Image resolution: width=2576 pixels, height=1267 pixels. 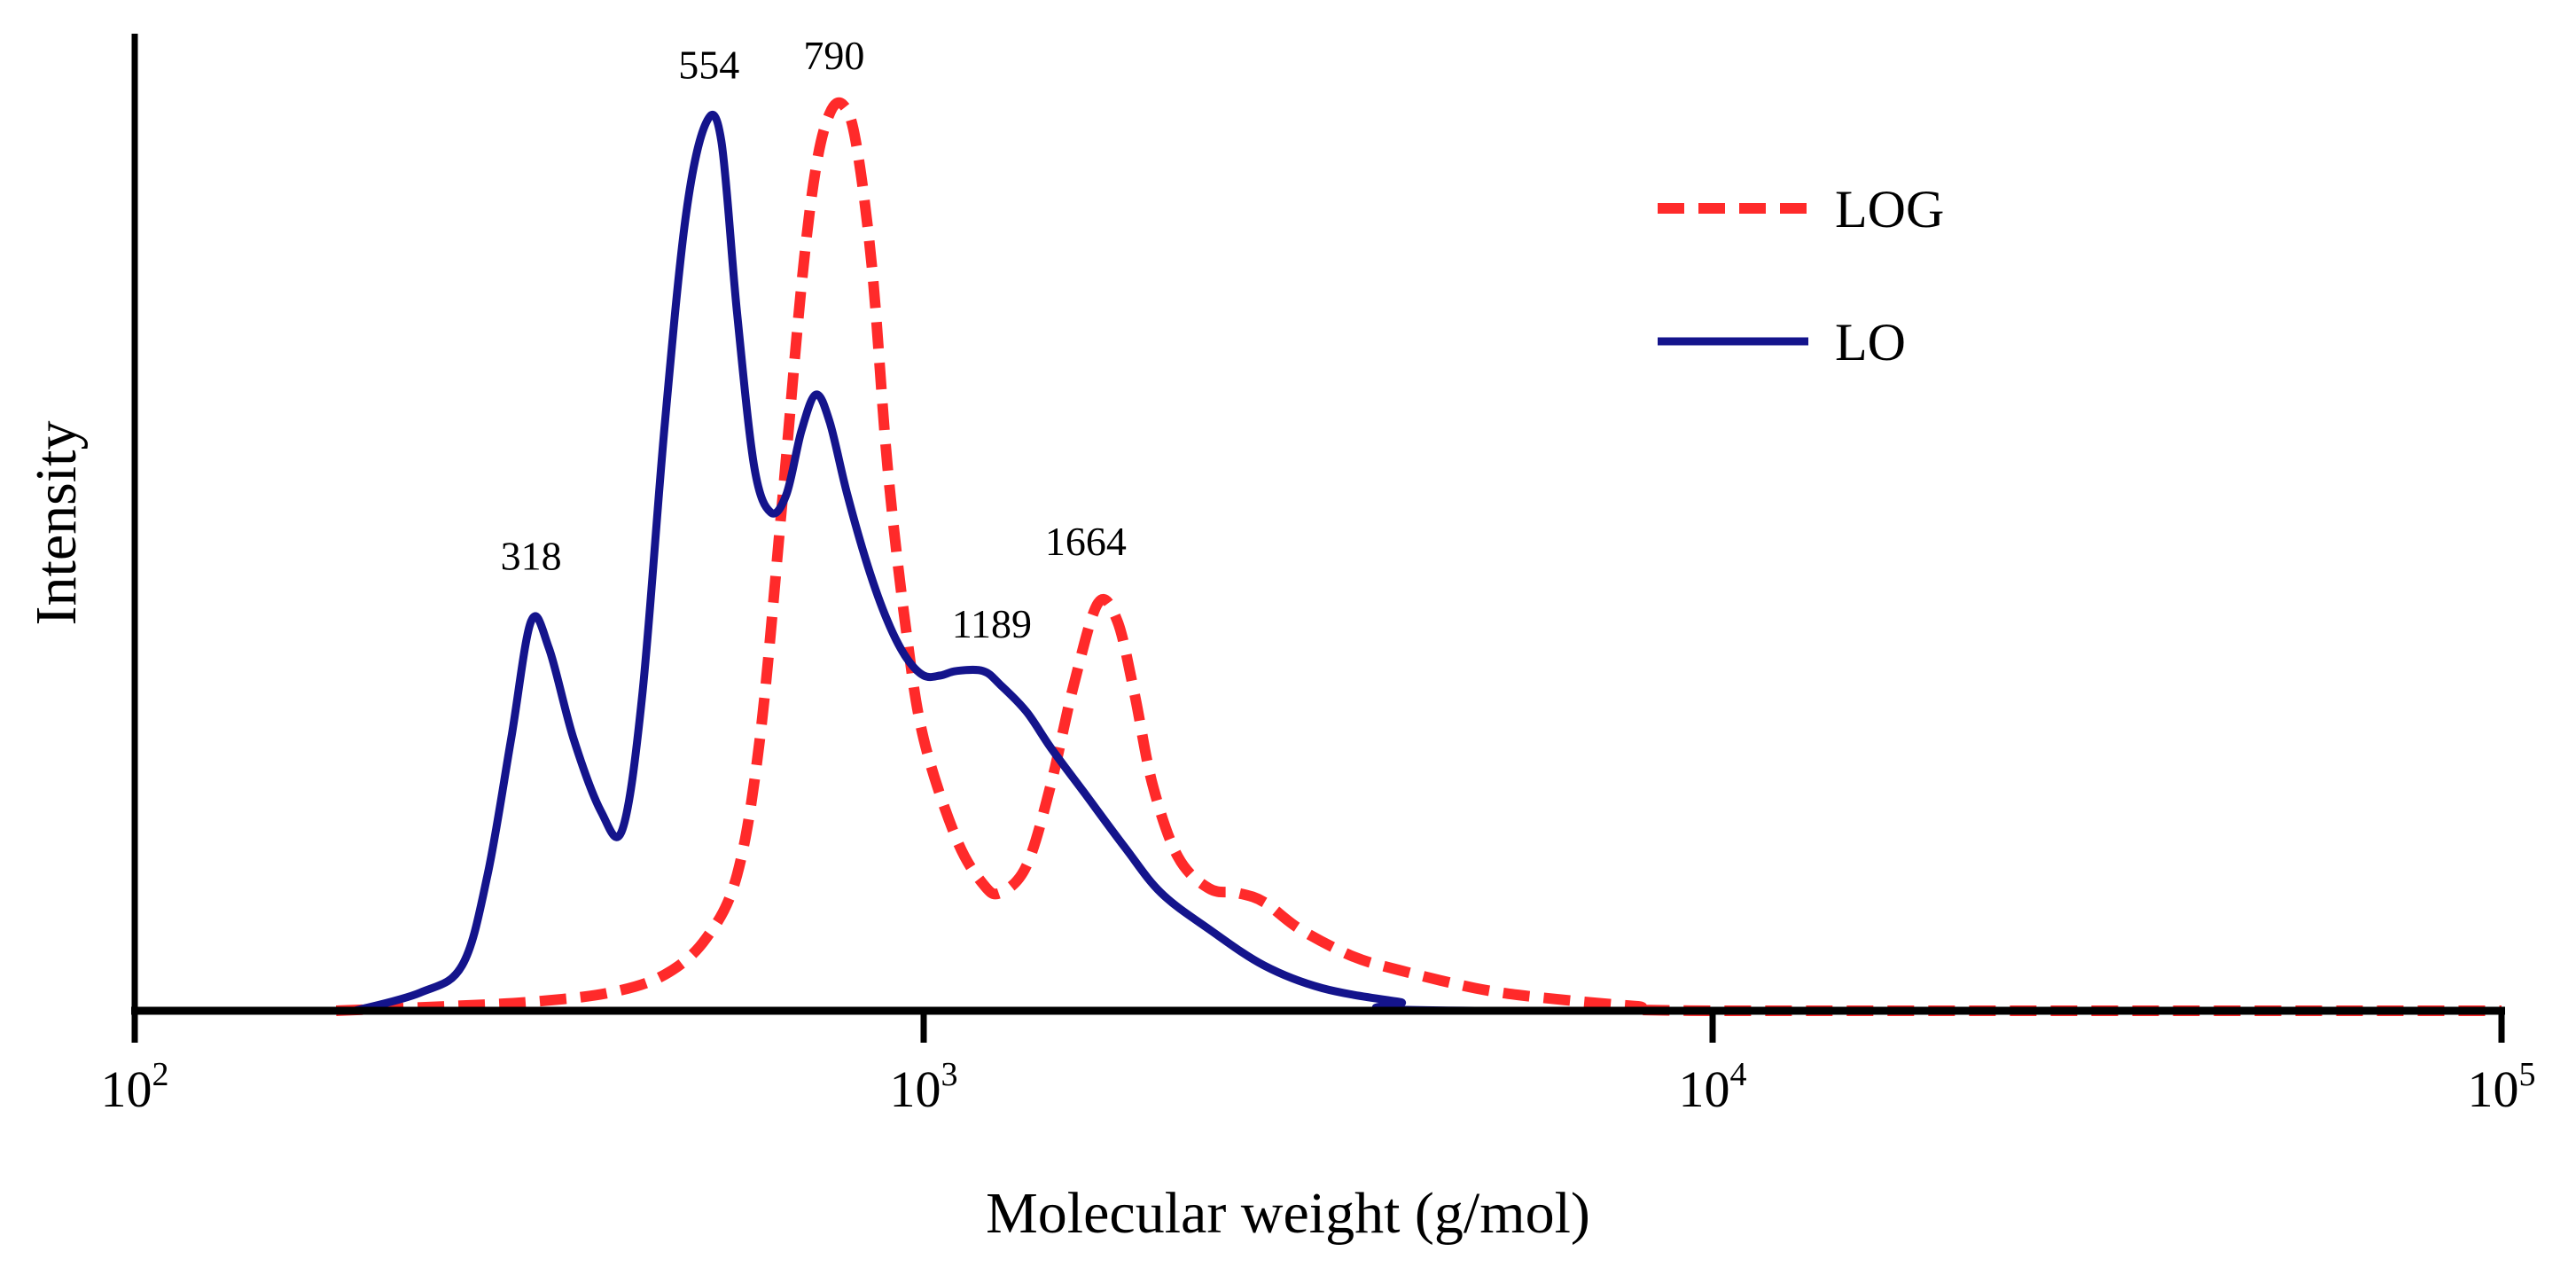 I want to click on peak-label-554: 554, so click(x=708, y=64).